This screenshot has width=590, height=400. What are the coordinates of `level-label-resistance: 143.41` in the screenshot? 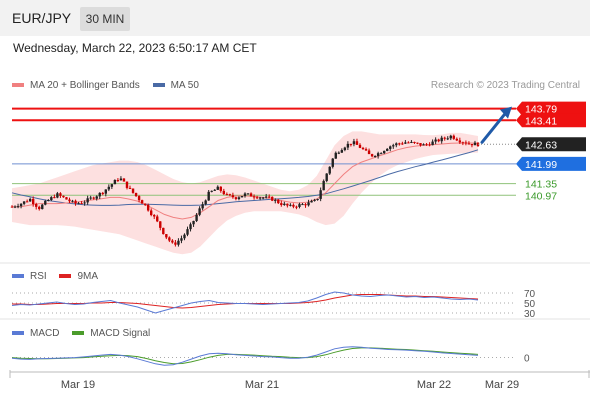 It's located at (541, 121).